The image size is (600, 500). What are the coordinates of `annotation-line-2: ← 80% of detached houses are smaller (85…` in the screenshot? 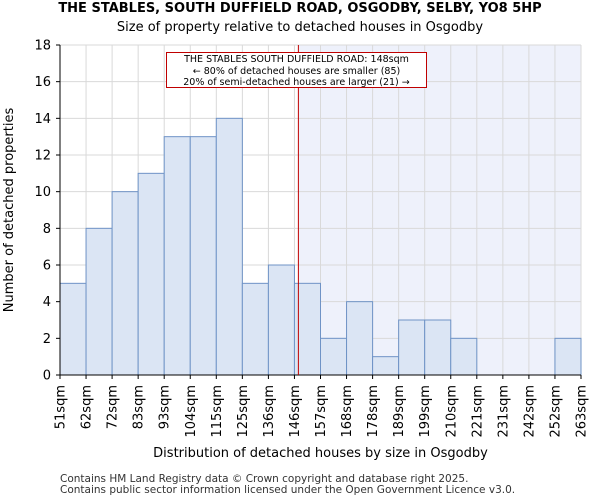 It's located at (296, 71).